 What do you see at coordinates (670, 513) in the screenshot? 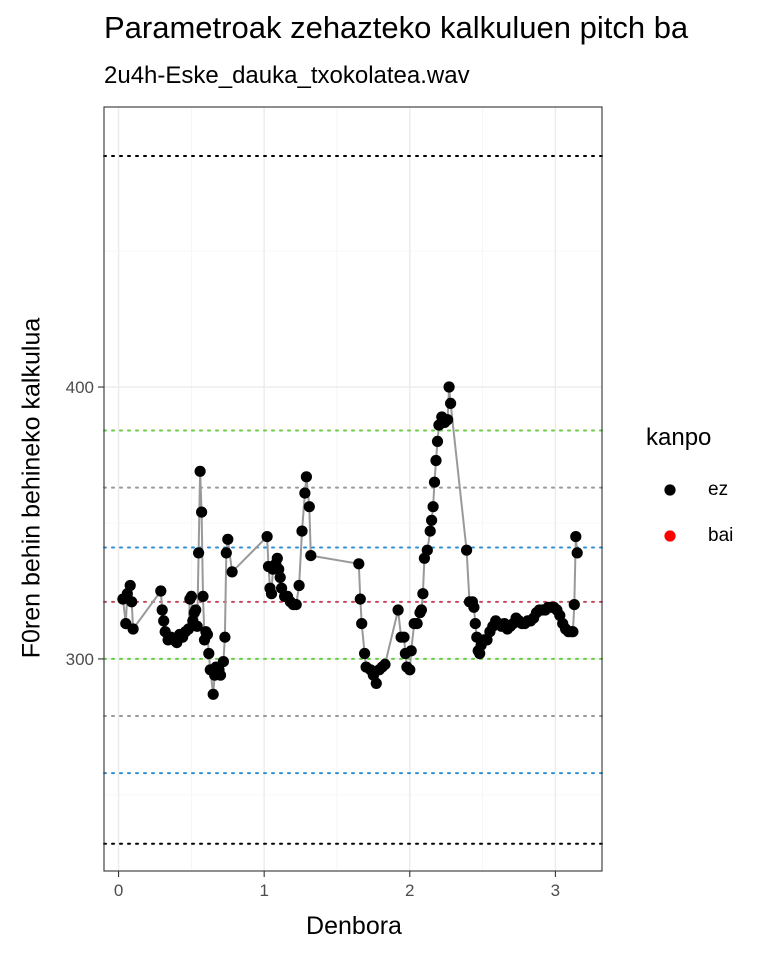
I see `legend-keys` at bounding box center [670, 513].